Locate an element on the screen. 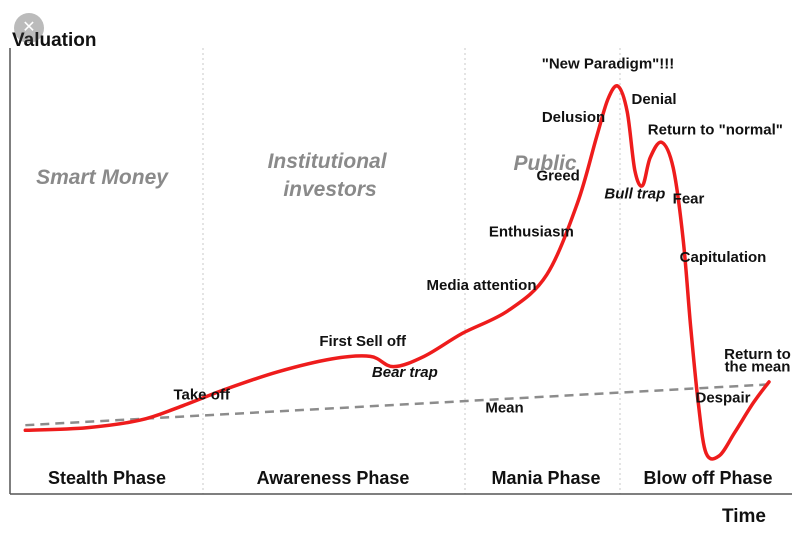 This screenshot has width=800, height=539. annotation-first-sell-off: First Sell off is located at coordinates (363, 341).